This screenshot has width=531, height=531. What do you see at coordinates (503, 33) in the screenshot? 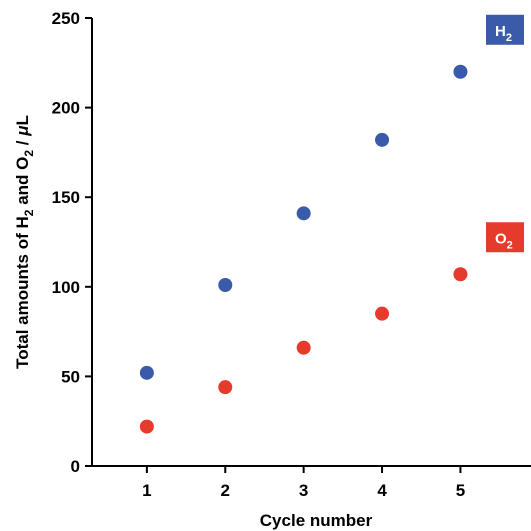
I see `series-label-text: H2` at bounding box center [503, 33].